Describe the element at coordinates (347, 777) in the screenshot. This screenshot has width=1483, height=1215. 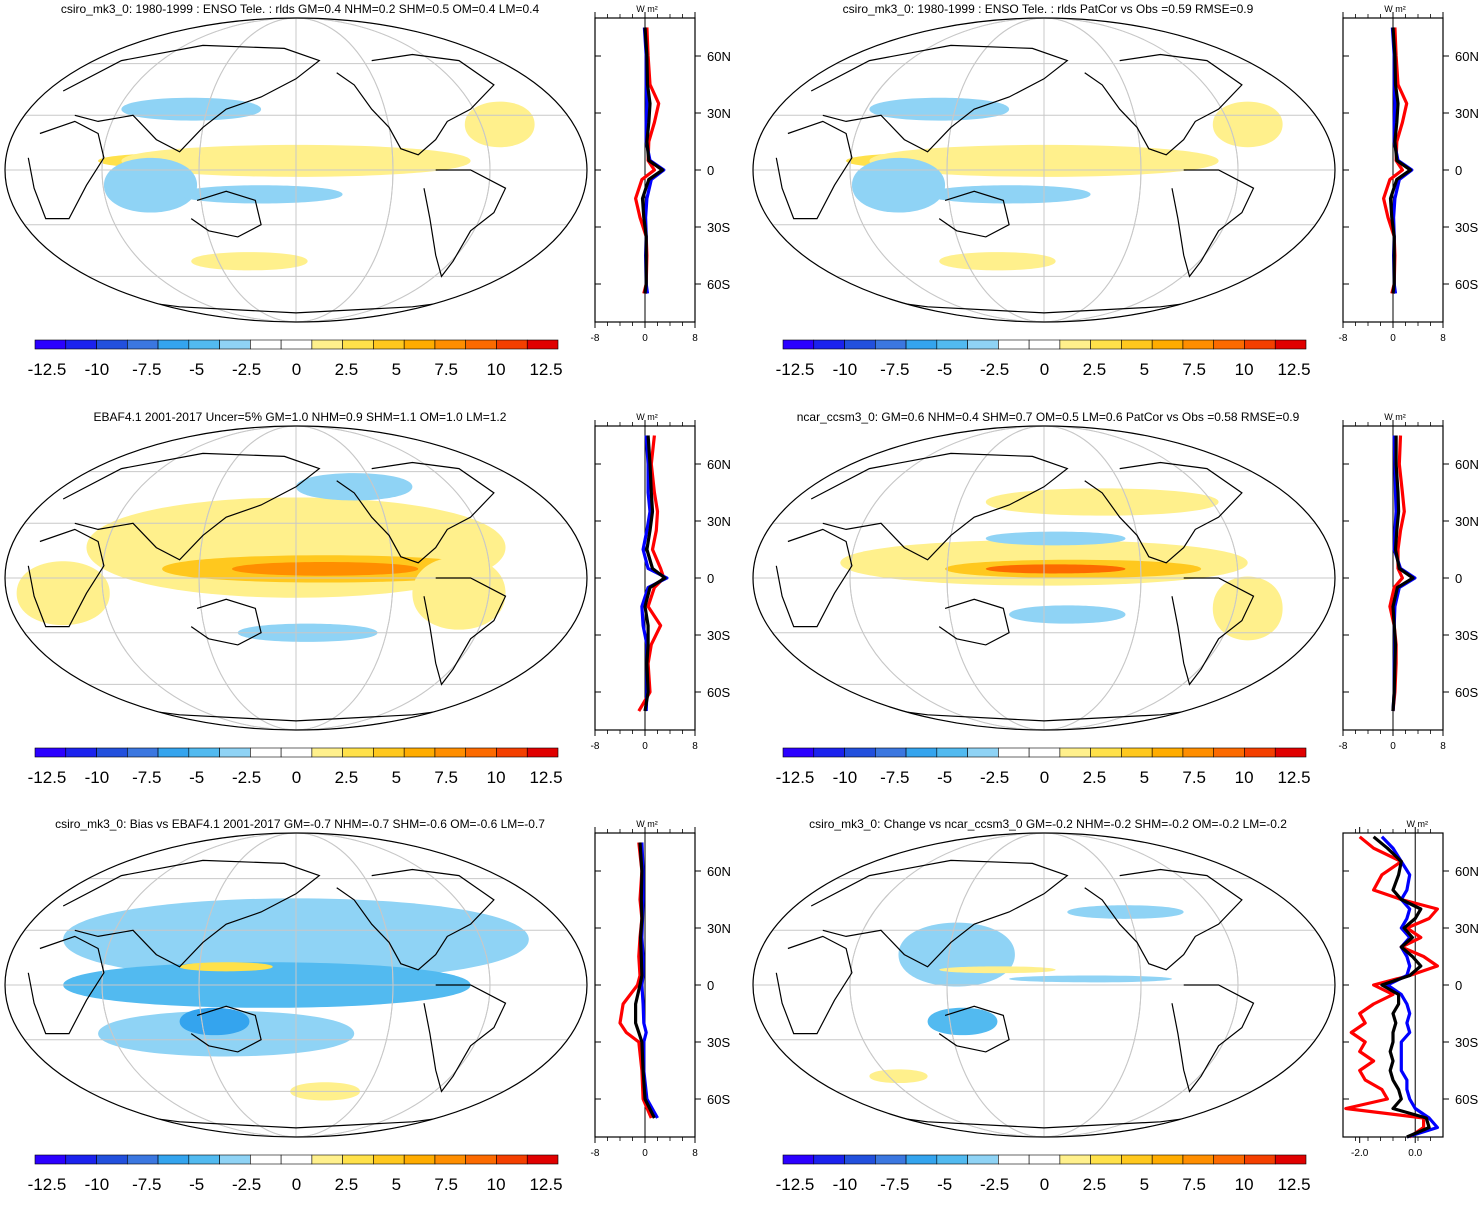
I see `colorbar-label: 2.5` at that location.